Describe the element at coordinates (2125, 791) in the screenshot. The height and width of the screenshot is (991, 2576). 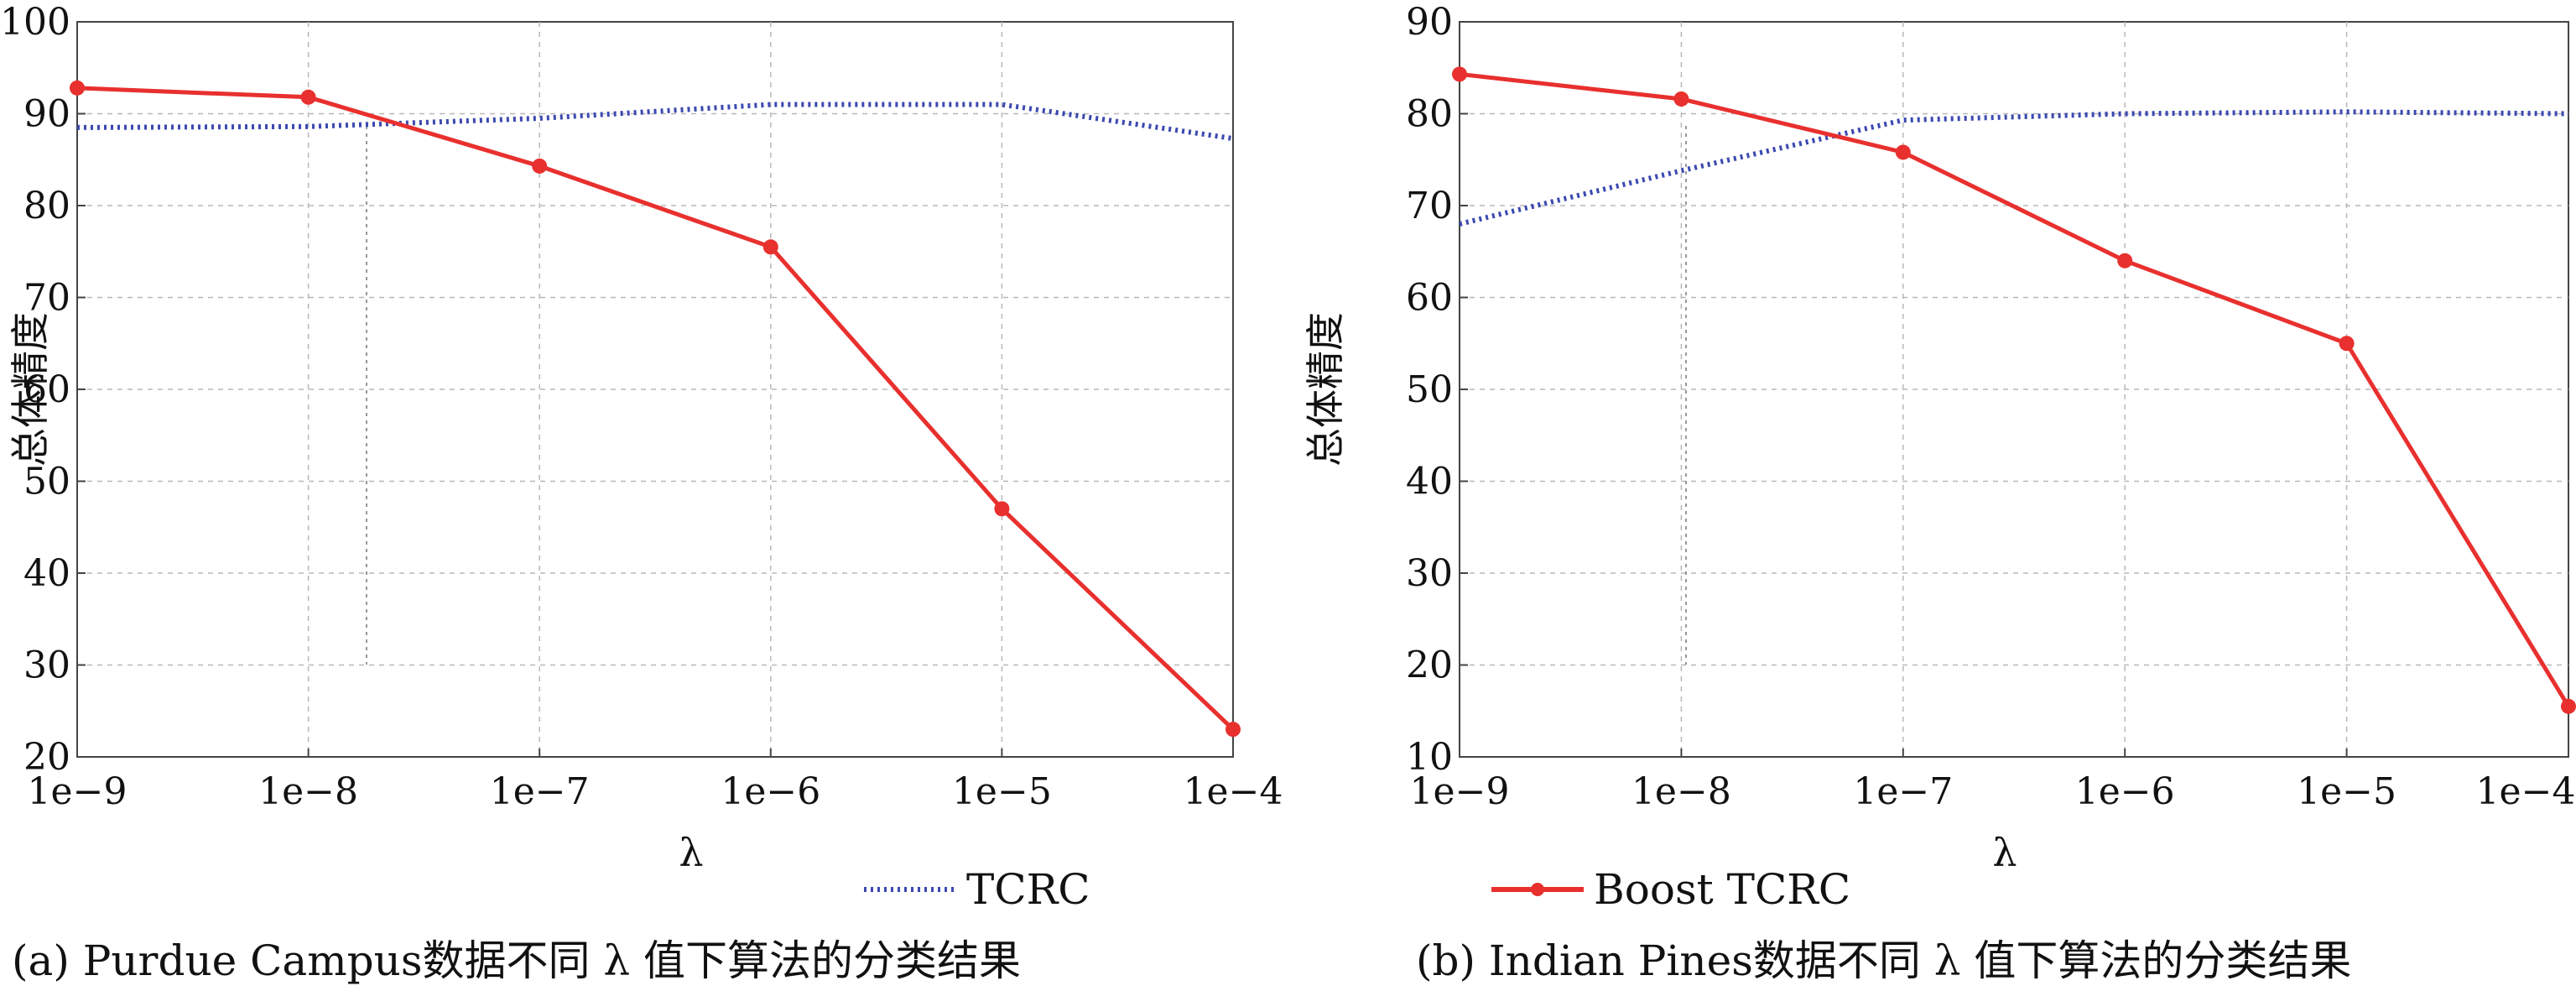
I see `x-tick-label-b: 1e−6` at that location.